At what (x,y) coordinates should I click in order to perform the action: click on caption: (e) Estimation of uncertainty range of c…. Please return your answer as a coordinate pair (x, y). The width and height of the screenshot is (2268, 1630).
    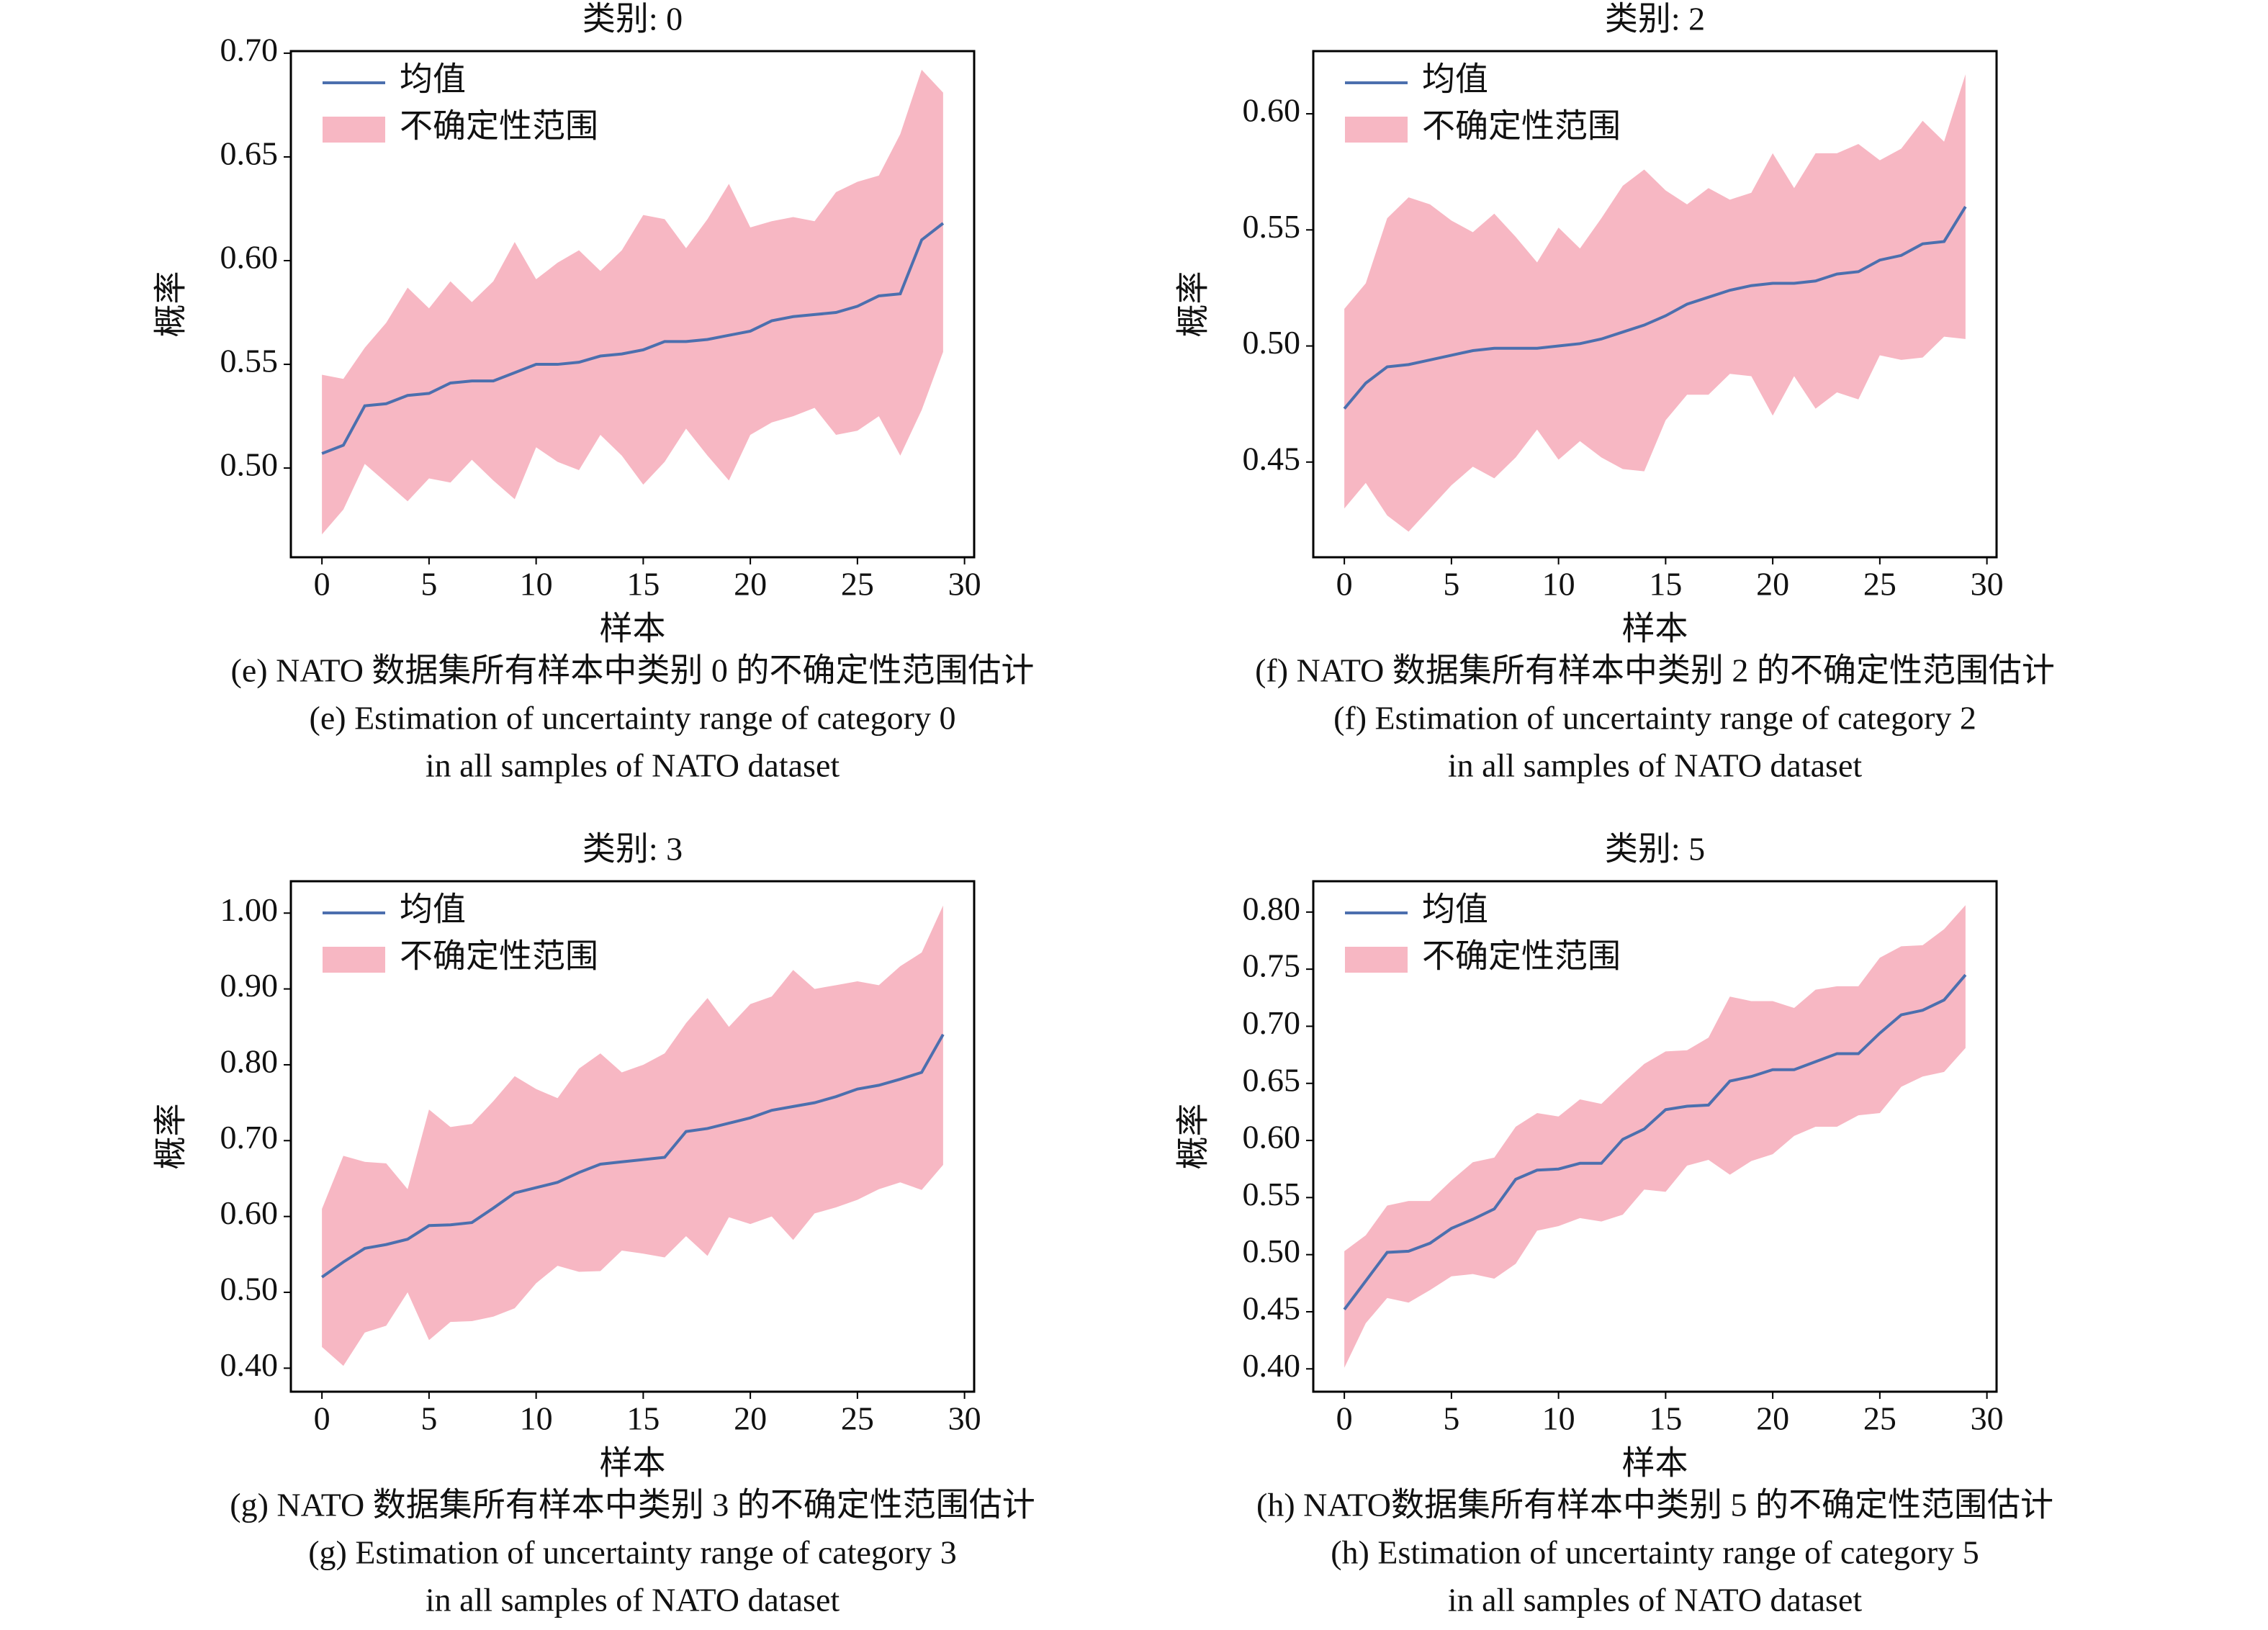
    Looking at the image, I should click on (633, 718).